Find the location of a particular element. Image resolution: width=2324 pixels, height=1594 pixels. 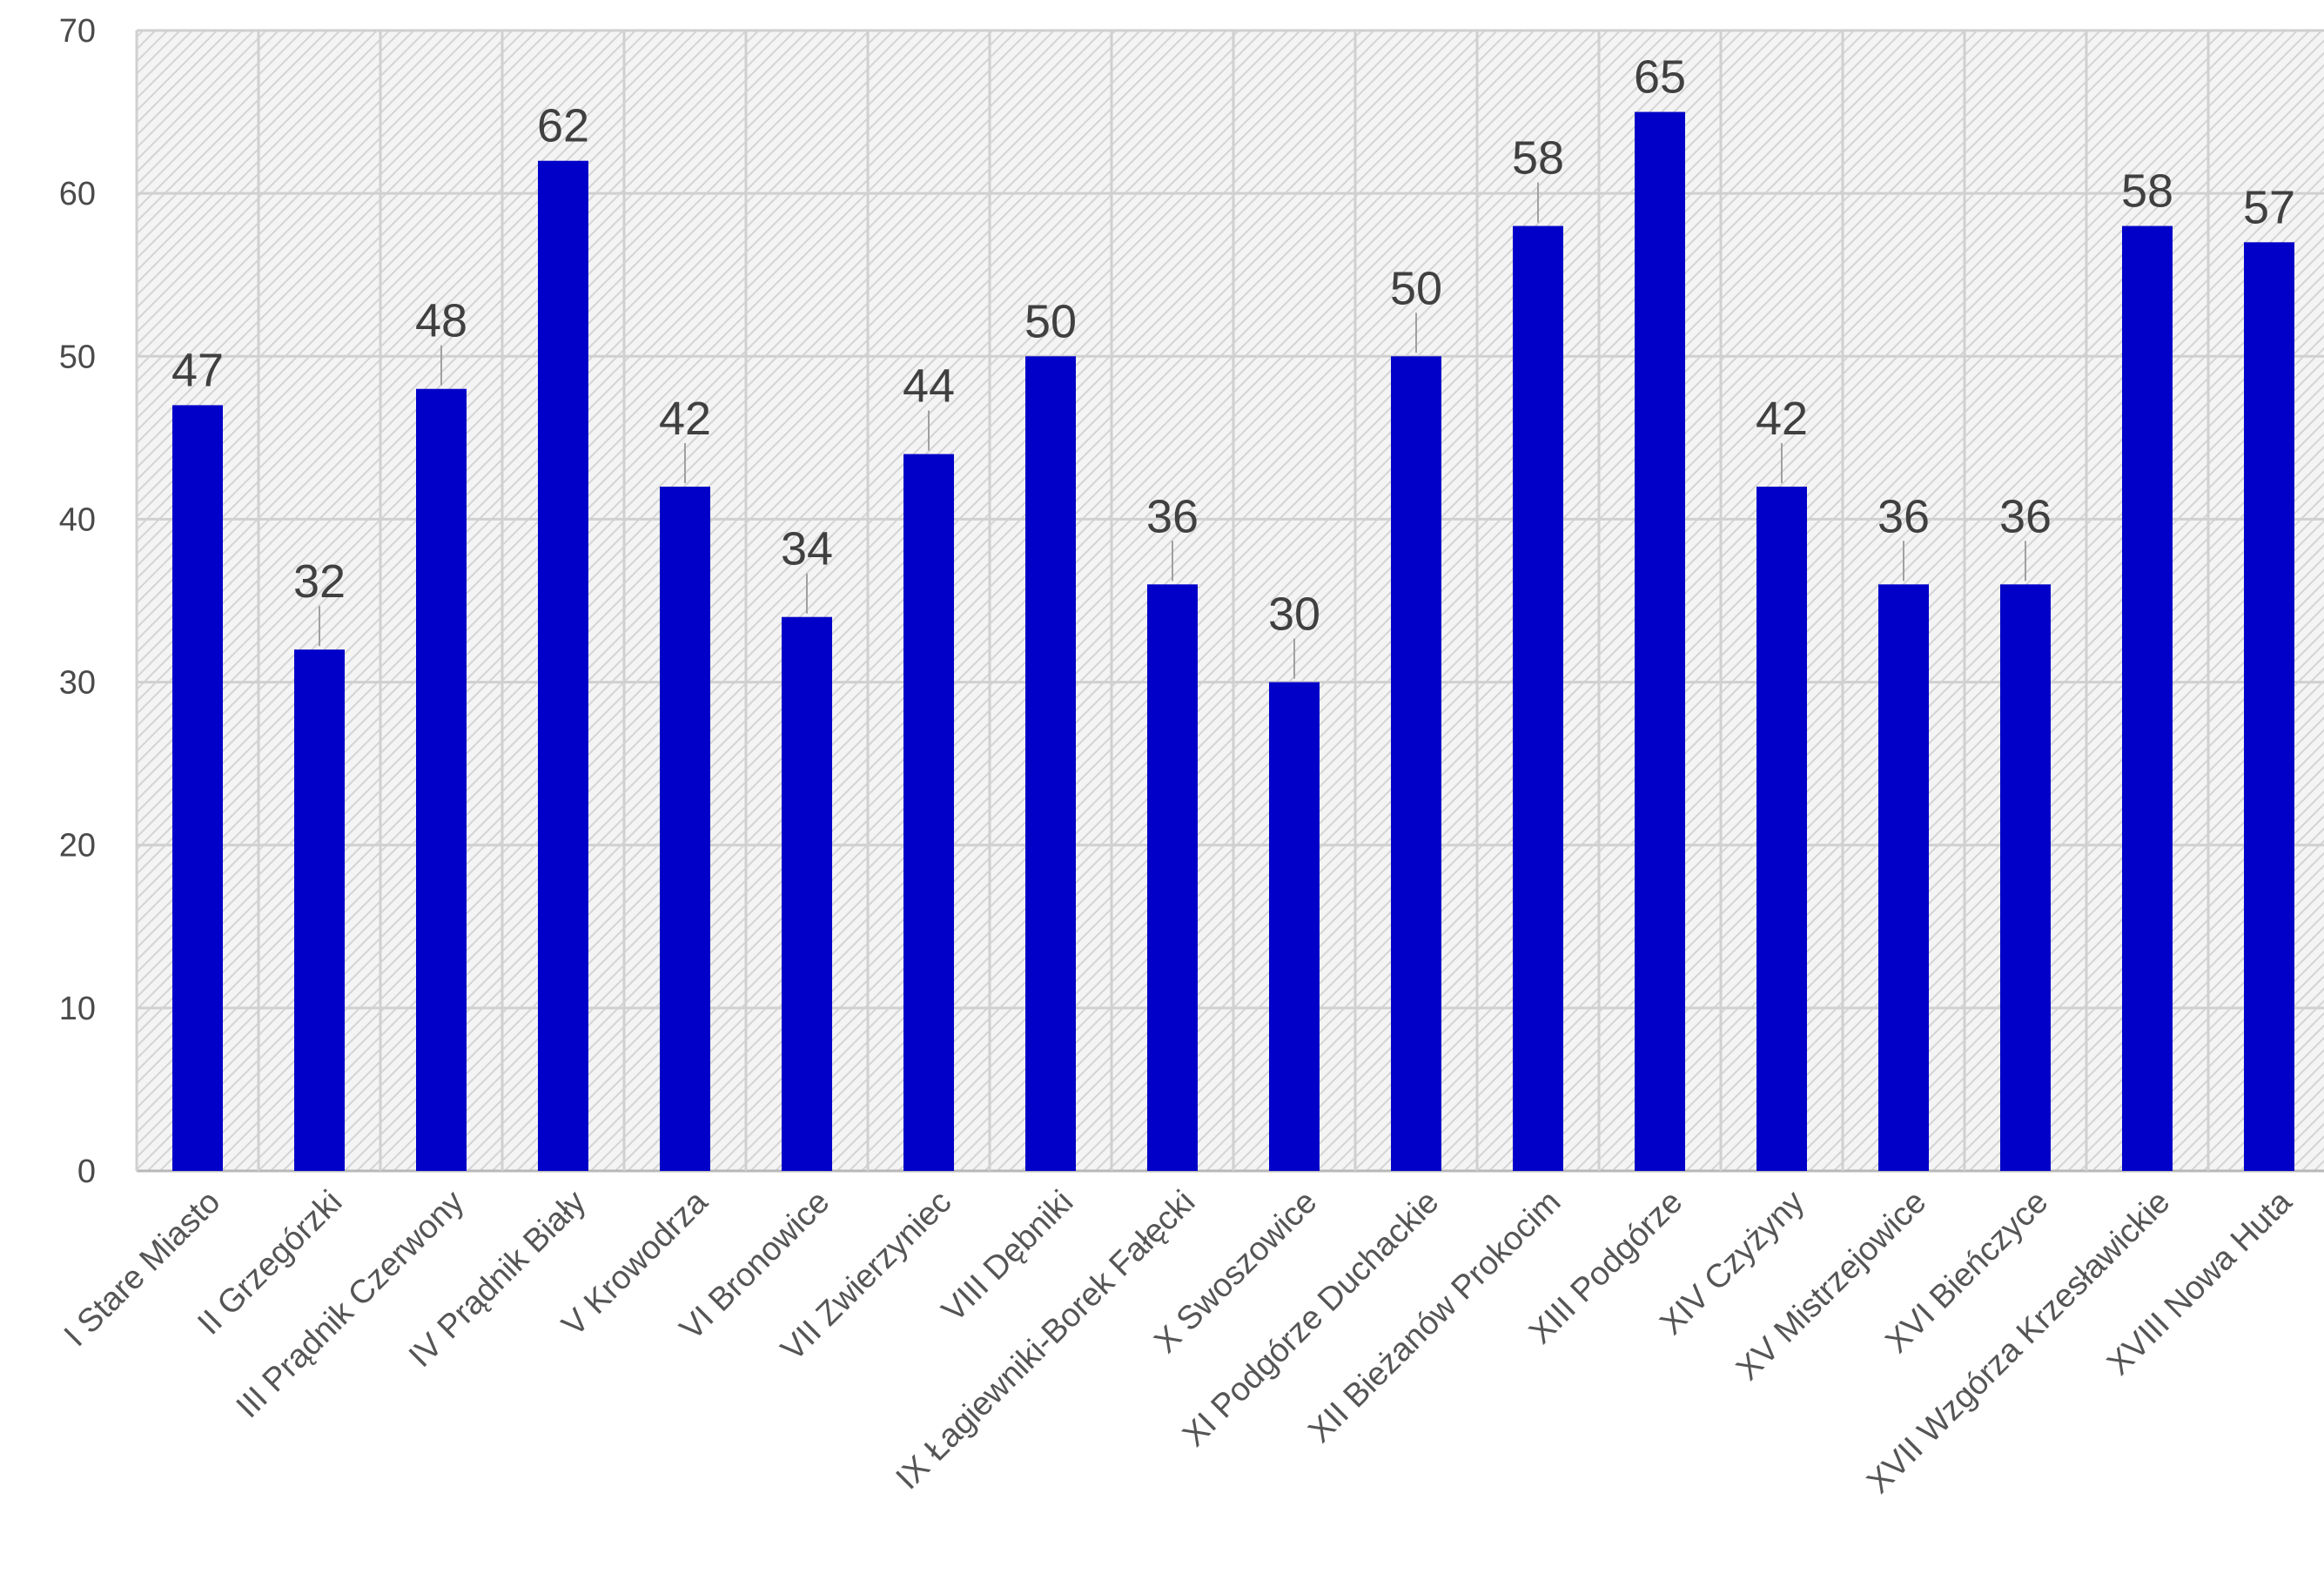

x-tick-label: XII Bieżanów Prokocim is located at coordinates (1435, 1317).